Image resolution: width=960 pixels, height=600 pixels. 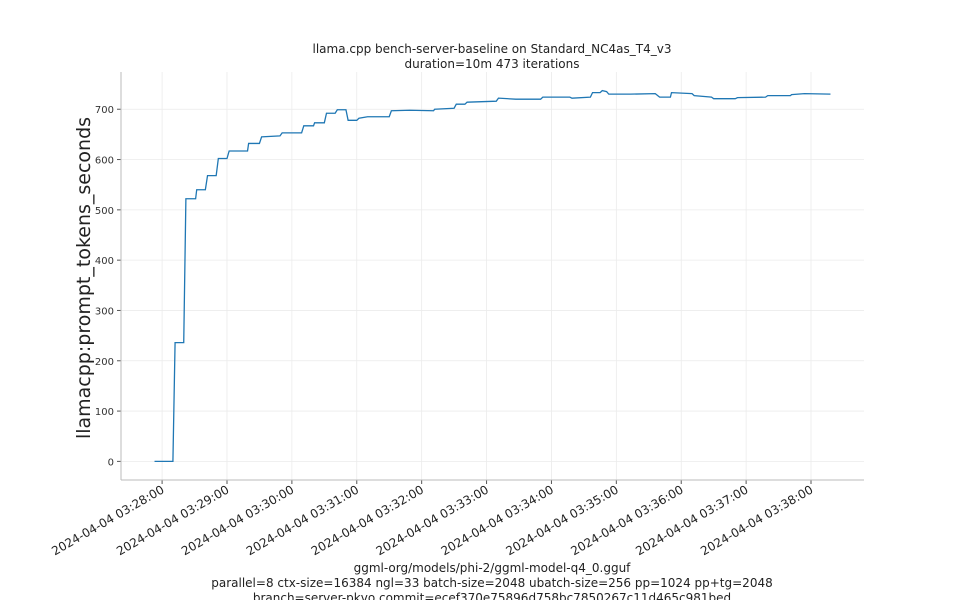 What do you see at coordinates (302, 520) in the screenshot?
I see `x-tick-label: 2024-04-04 03:31:00` at bounding box center [302, 520].